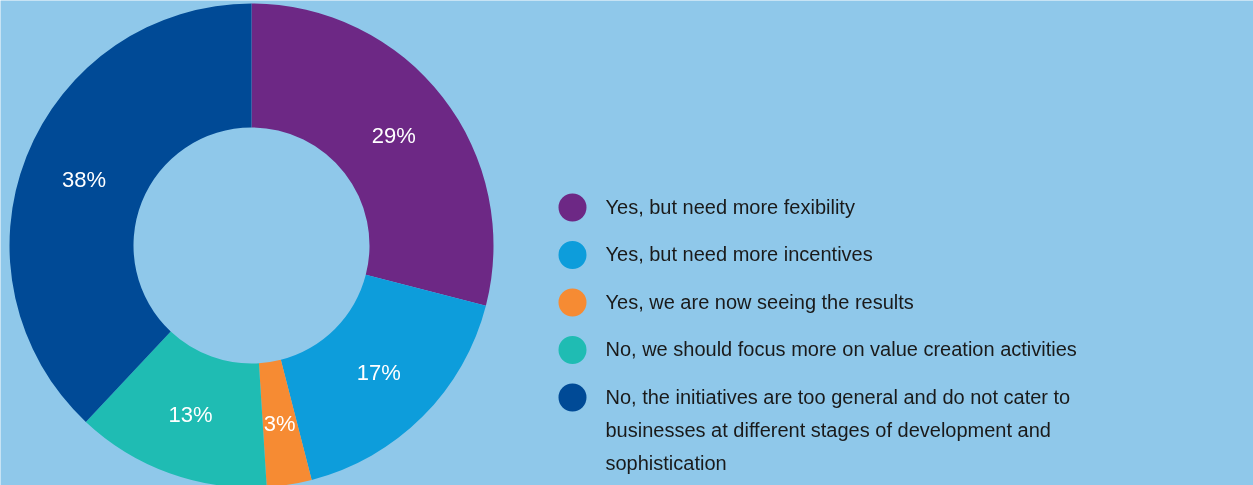 Image resolution: width=1253 pixels, height=485 pixels. What do you see at coordinates (393, 135) in the screenshot?
I see `data-label: 29%` at bounding box center [393, 135].